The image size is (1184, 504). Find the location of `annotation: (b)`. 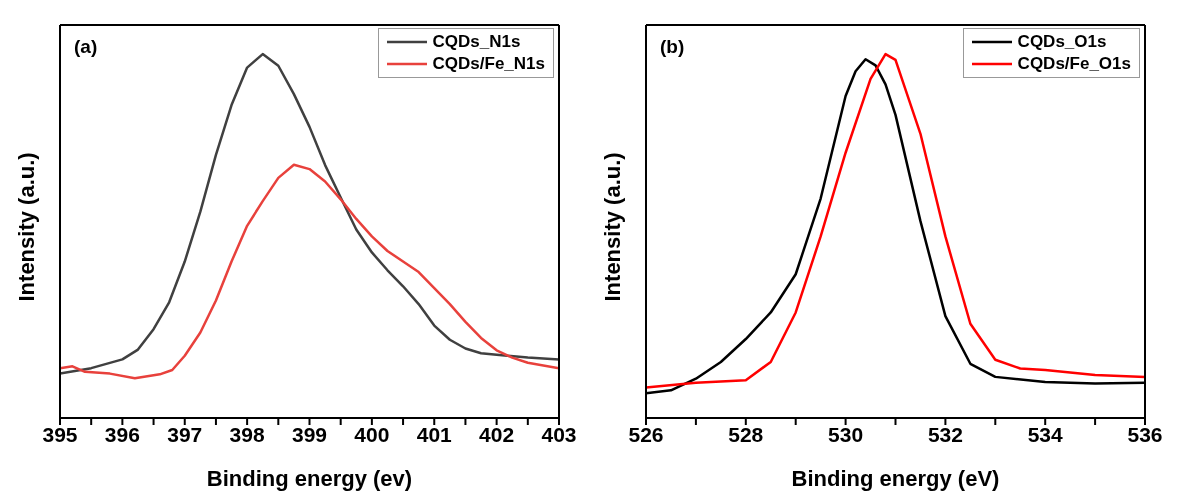

annotation: (b) is located at coordinates (672, 47).